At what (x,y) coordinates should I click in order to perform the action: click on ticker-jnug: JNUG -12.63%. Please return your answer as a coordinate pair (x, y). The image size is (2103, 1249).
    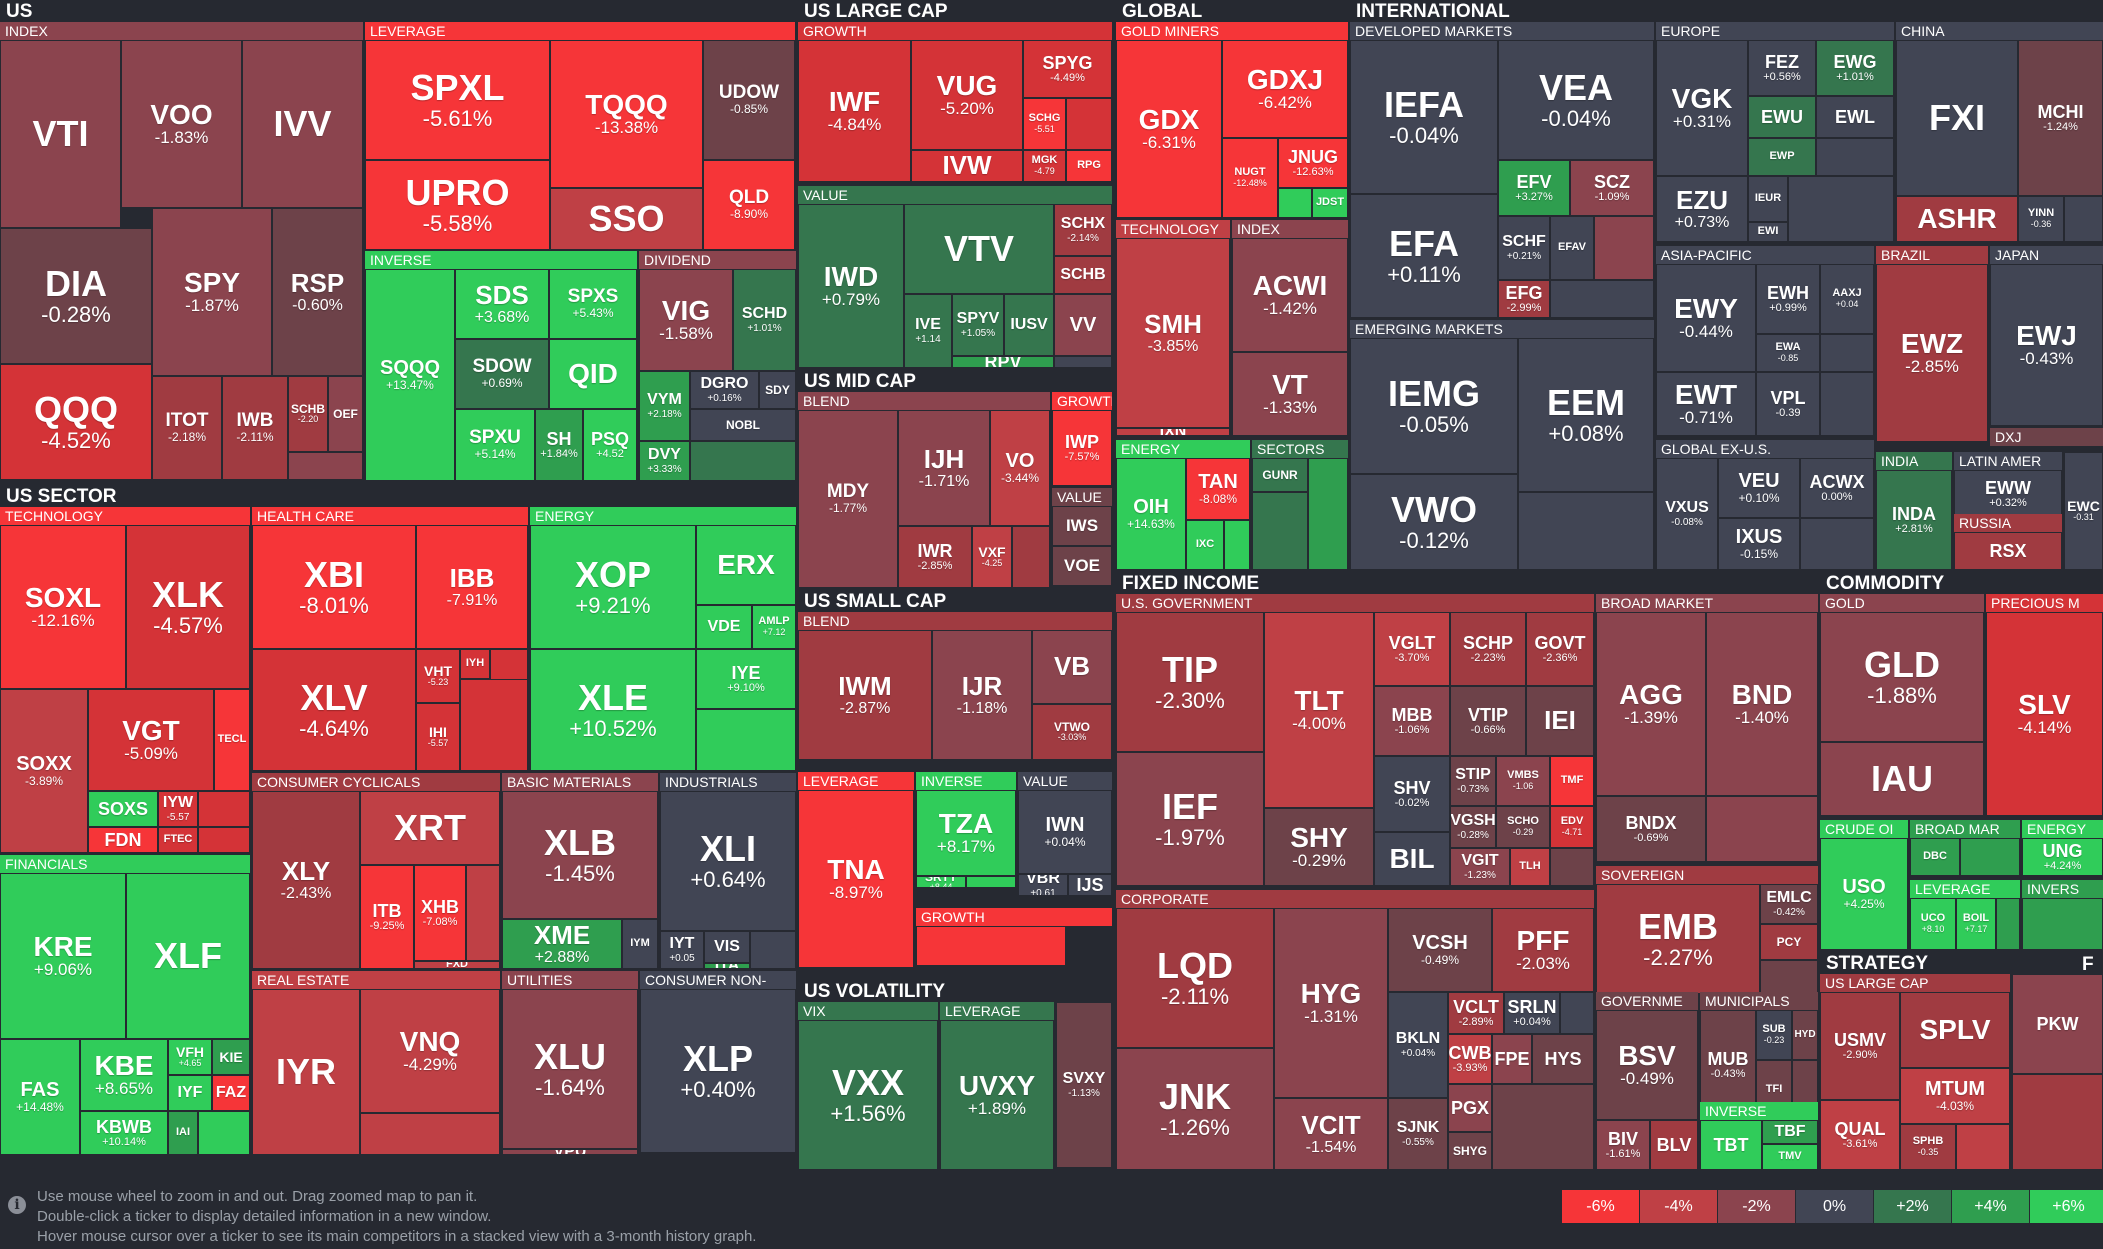
    Looking at the image, I should click on (1313, 163).